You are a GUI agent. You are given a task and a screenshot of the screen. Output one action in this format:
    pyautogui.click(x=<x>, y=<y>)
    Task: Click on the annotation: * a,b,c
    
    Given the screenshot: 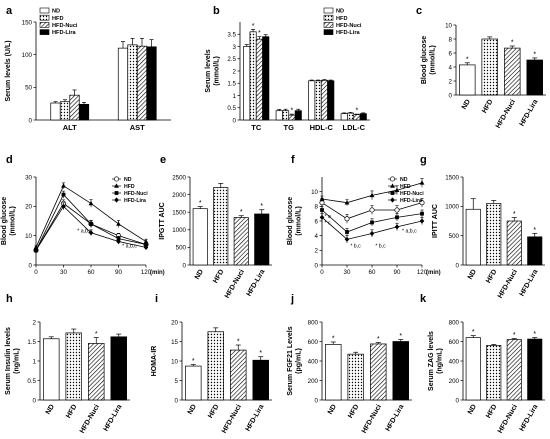 What is the action you would take?
    pyautogui.click(x=129, y=246)
    